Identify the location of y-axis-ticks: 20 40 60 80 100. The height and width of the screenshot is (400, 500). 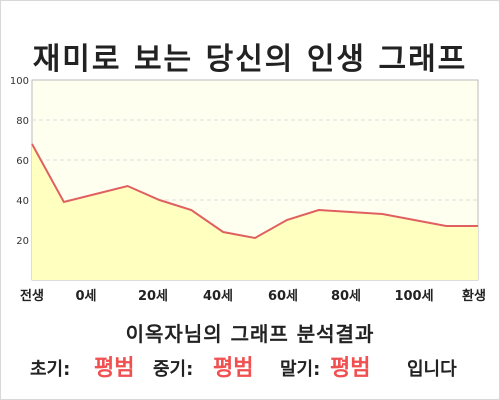
(19, 161).